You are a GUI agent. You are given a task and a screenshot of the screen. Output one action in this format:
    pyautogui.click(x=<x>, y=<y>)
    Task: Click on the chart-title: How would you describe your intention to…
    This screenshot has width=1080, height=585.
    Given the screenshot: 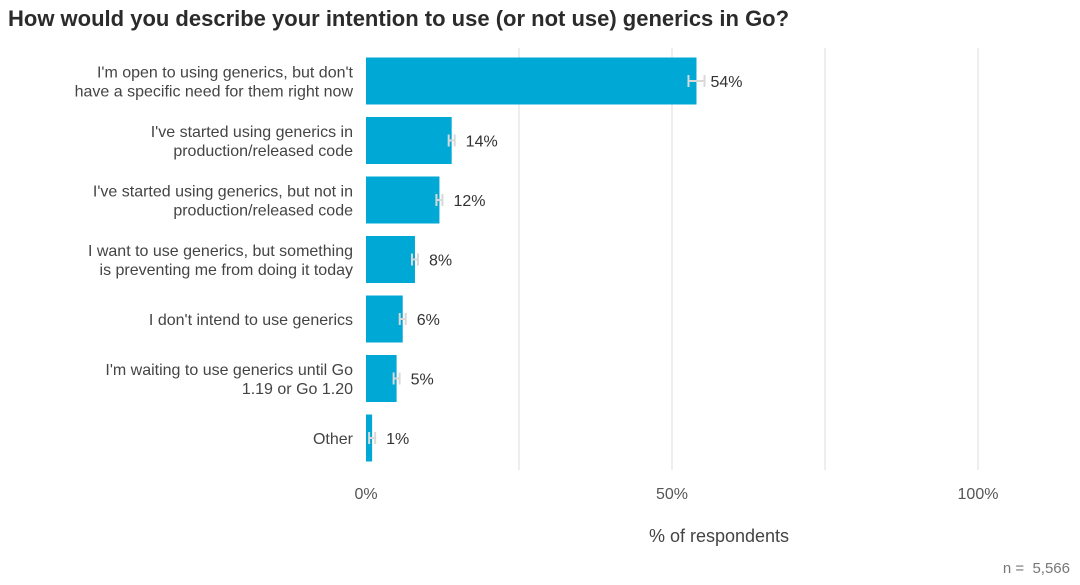 What is the action you would take?
    pyautogui.click(x=399, y=18)
    